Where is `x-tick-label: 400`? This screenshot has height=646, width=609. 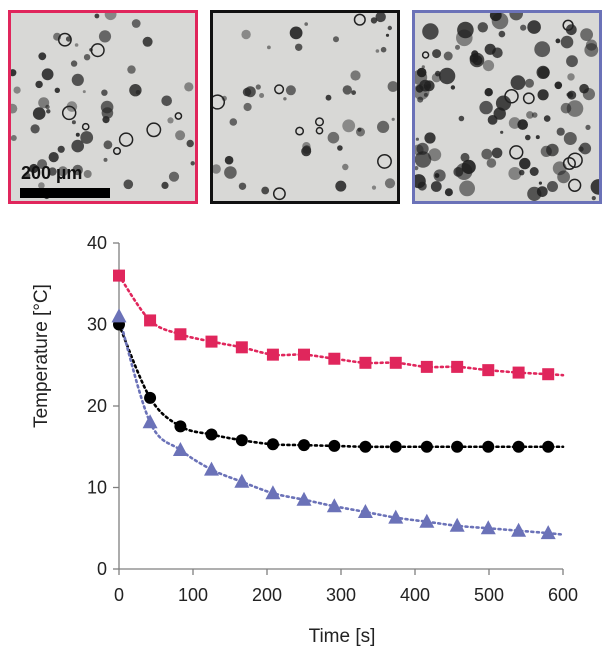 x-tick-label: 400 is located at coordinates (415, 595).